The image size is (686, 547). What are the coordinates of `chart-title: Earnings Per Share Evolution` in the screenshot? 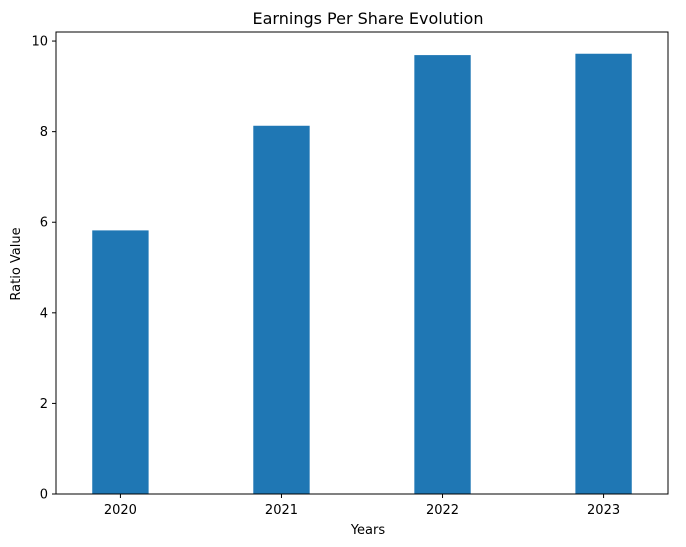 It's located at (368, 18).